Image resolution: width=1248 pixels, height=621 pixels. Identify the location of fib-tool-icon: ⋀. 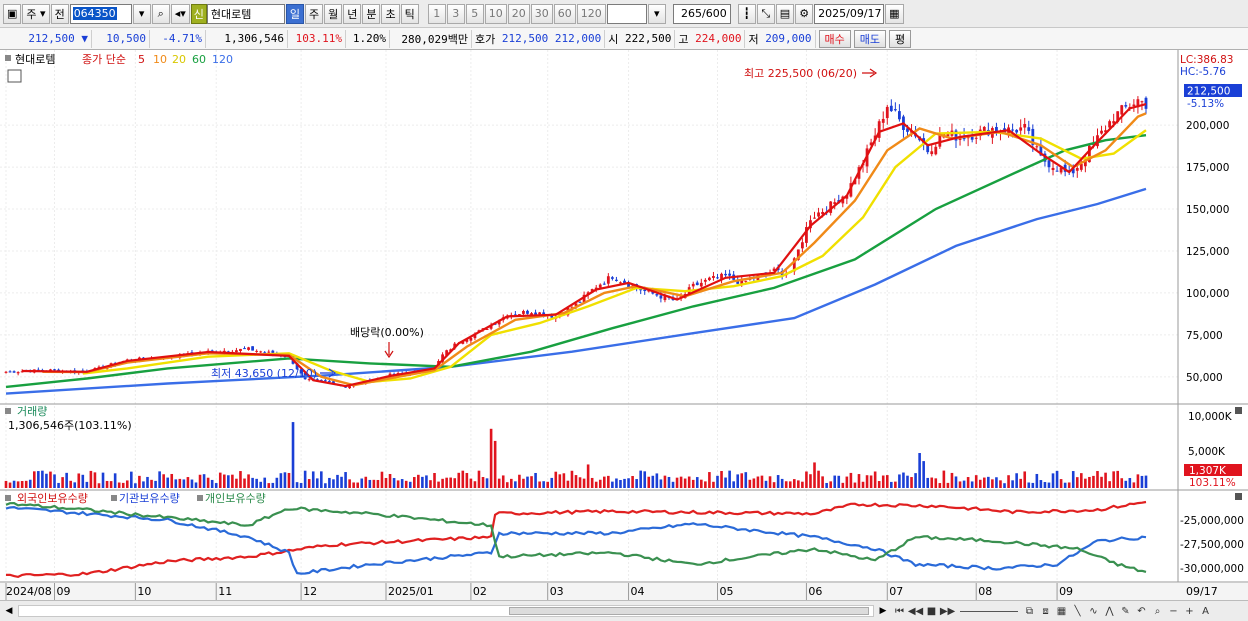
(1109, 611).